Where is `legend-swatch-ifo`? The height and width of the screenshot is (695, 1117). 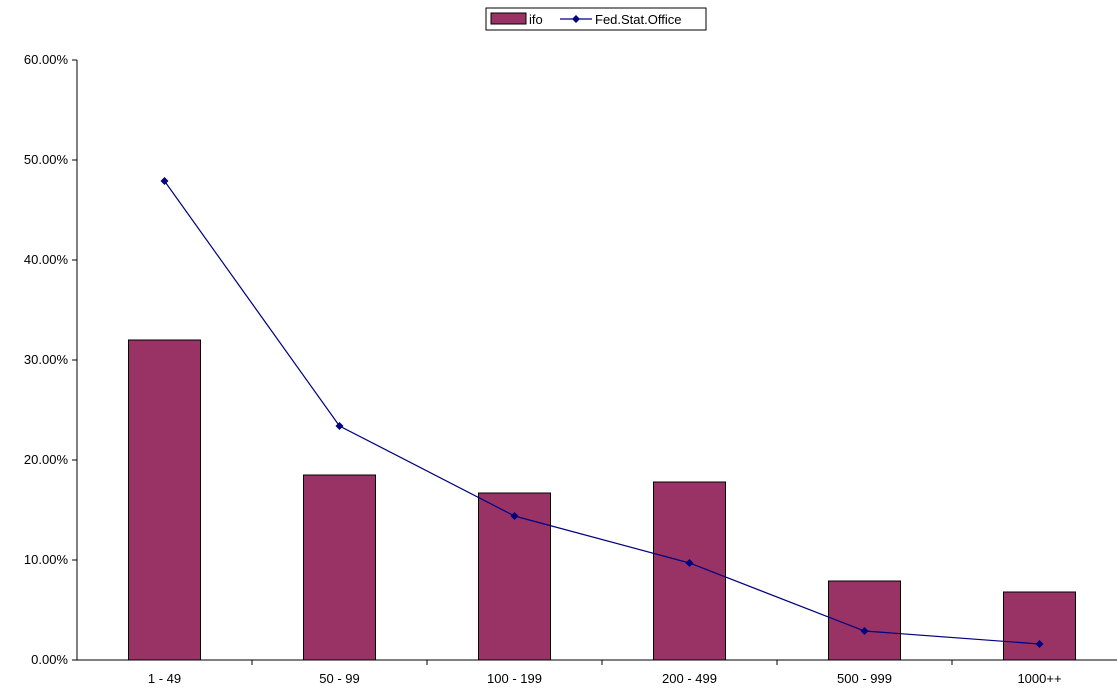
legend-swatch-ifo is located at coordinates (508, 18).